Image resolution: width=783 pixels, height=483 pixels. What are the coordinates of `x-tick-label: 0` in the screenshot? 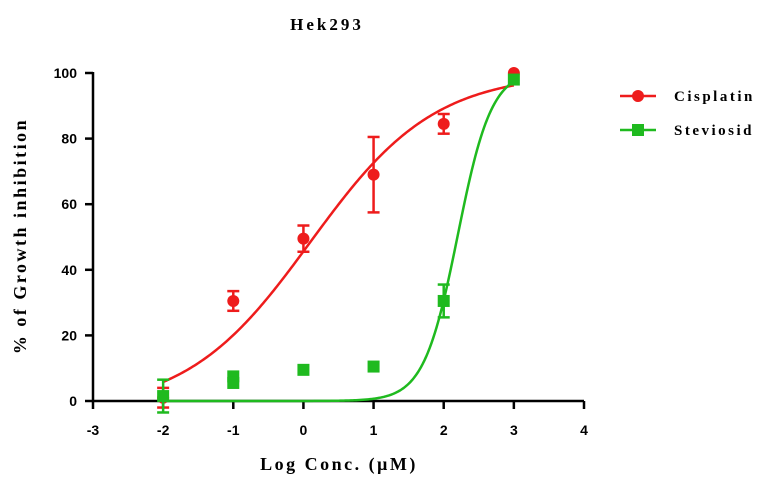 It's located at (304, 430).